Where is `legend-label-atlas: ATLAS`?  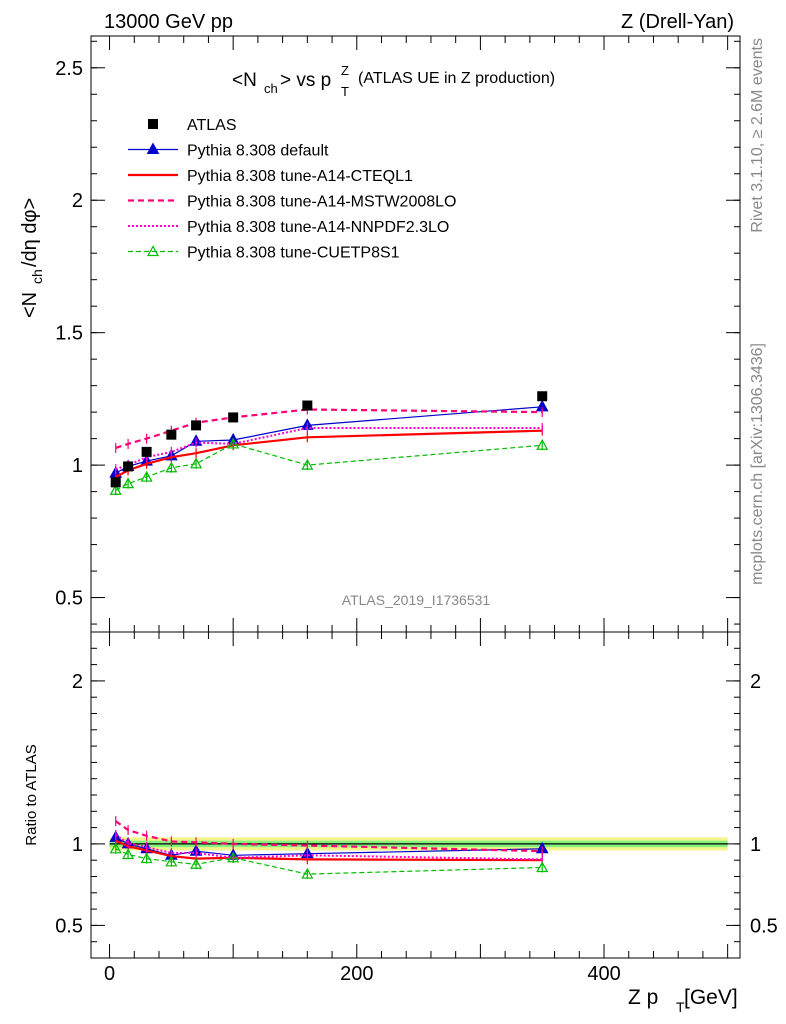 legend-label-atlas: ATLAS is located at coordinates (212, 125).